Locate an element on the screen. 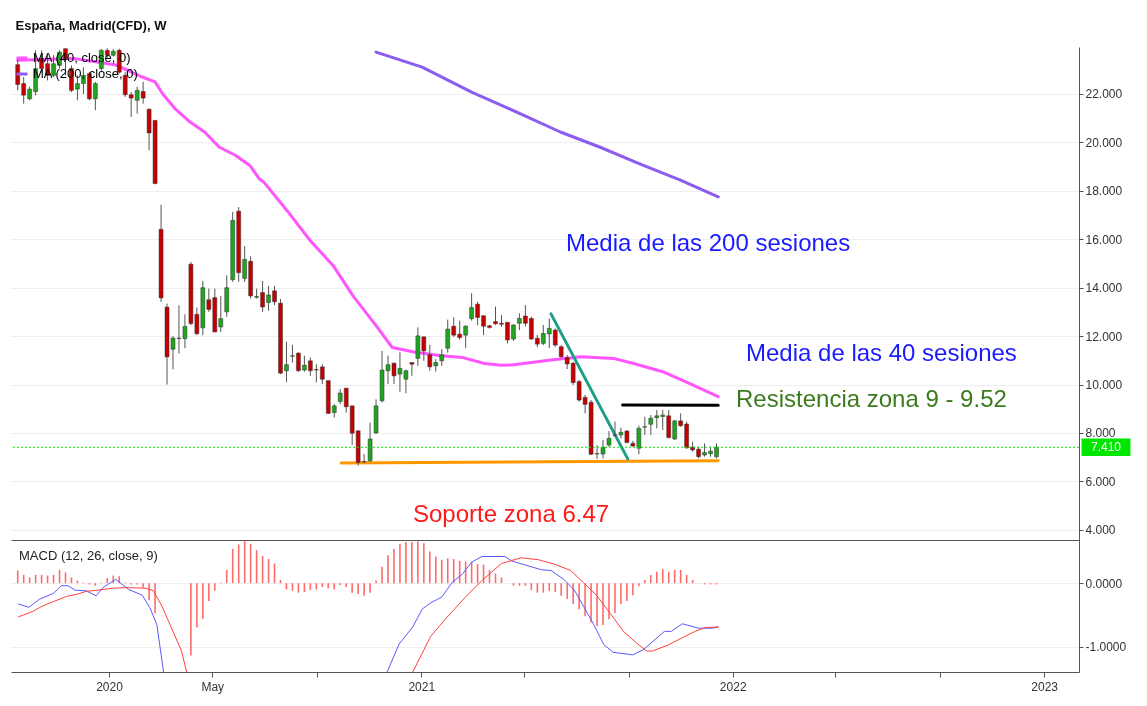 This screenshot has width=1147, height=706. text: MACD (12, 26, close, 9) is located at coordinates (88, 555).